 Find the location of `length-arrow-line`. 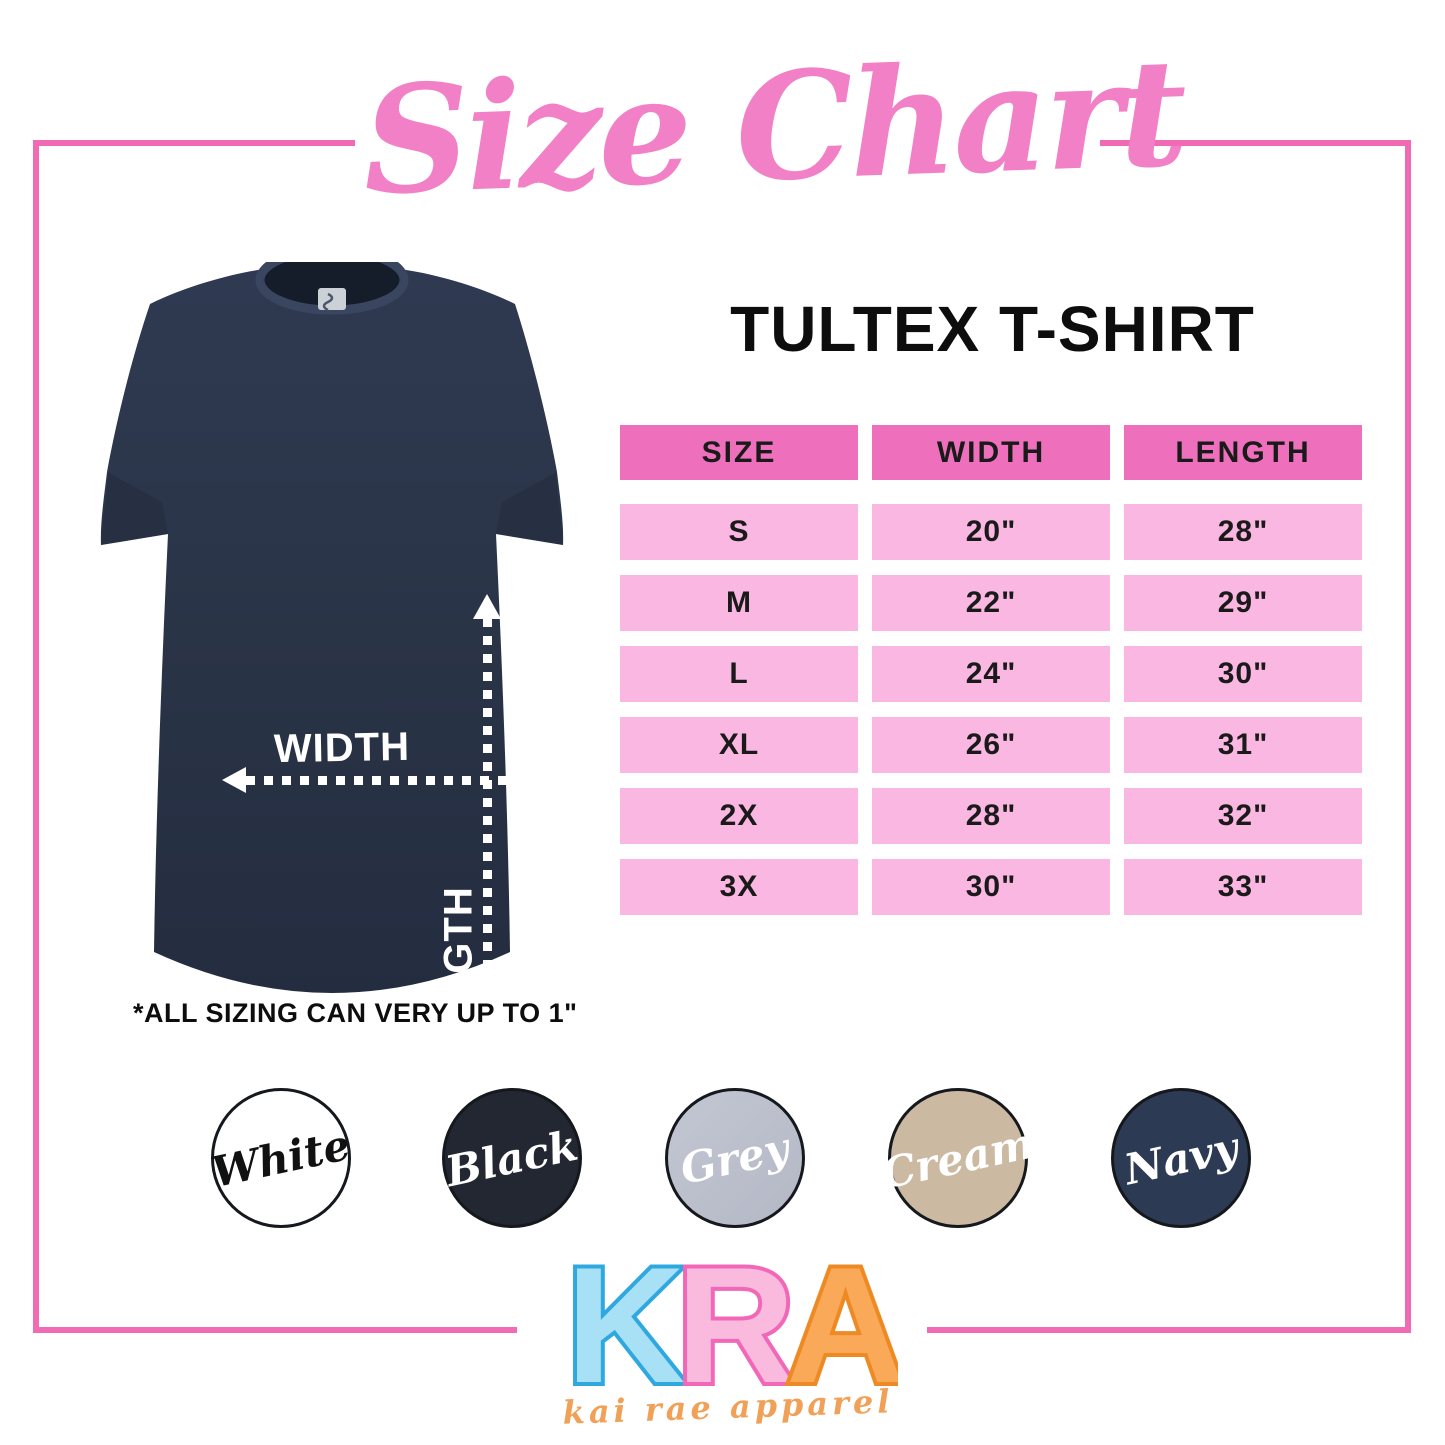

length-arrow-line is located at coordinates (487, 872).